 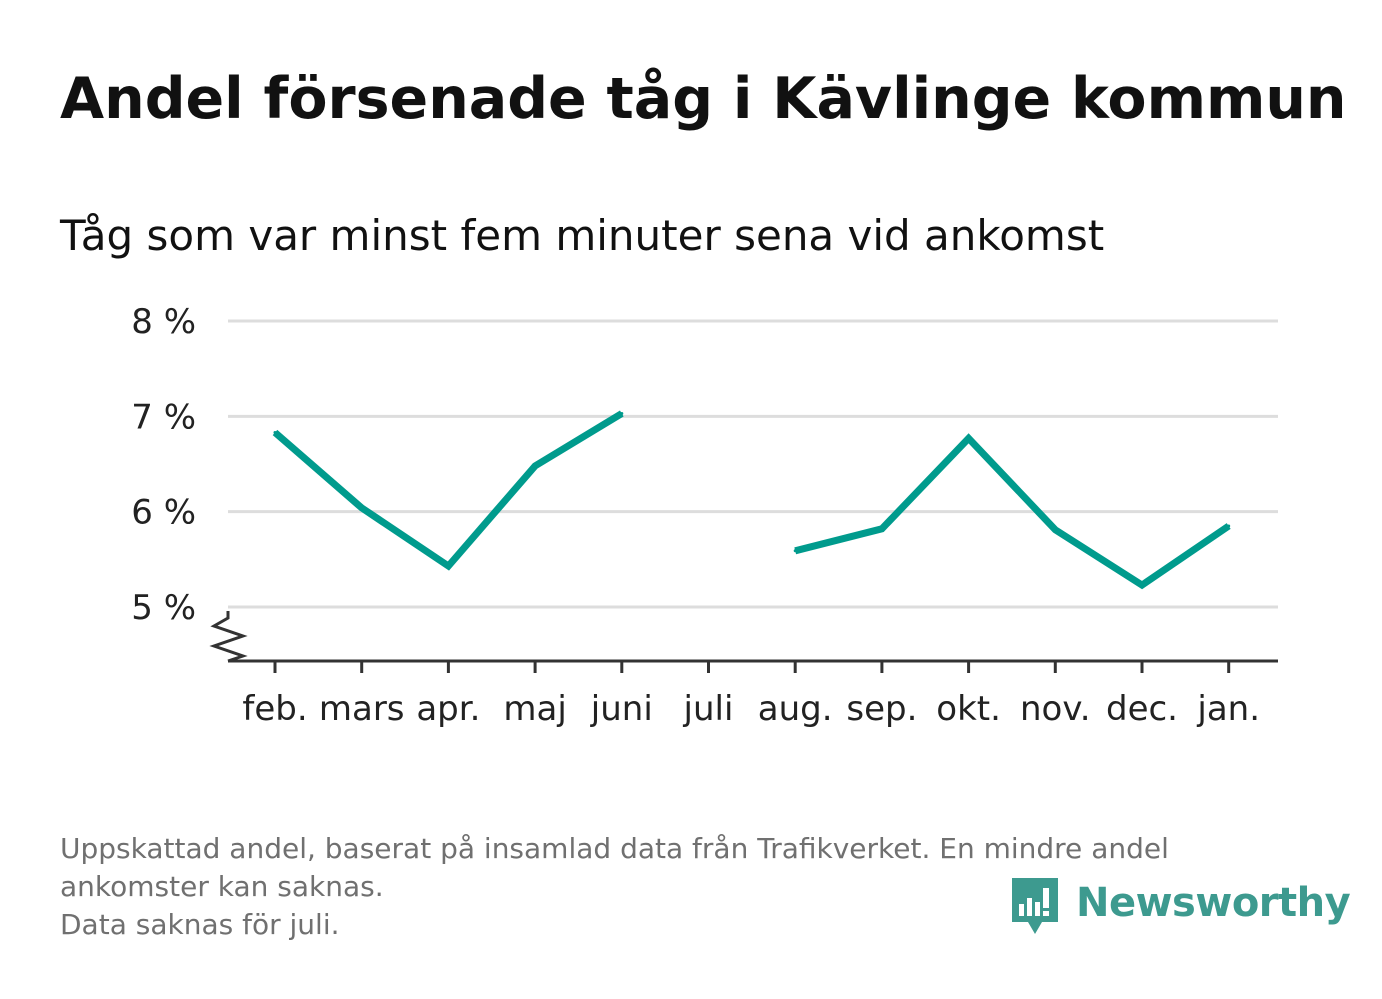 I want to click on x-axis, so click(x=743, y=642).